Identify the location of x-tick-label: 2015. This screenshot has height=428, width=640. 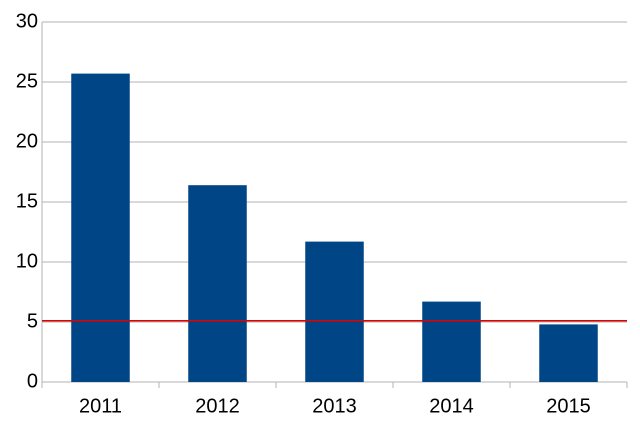
(568, 406).